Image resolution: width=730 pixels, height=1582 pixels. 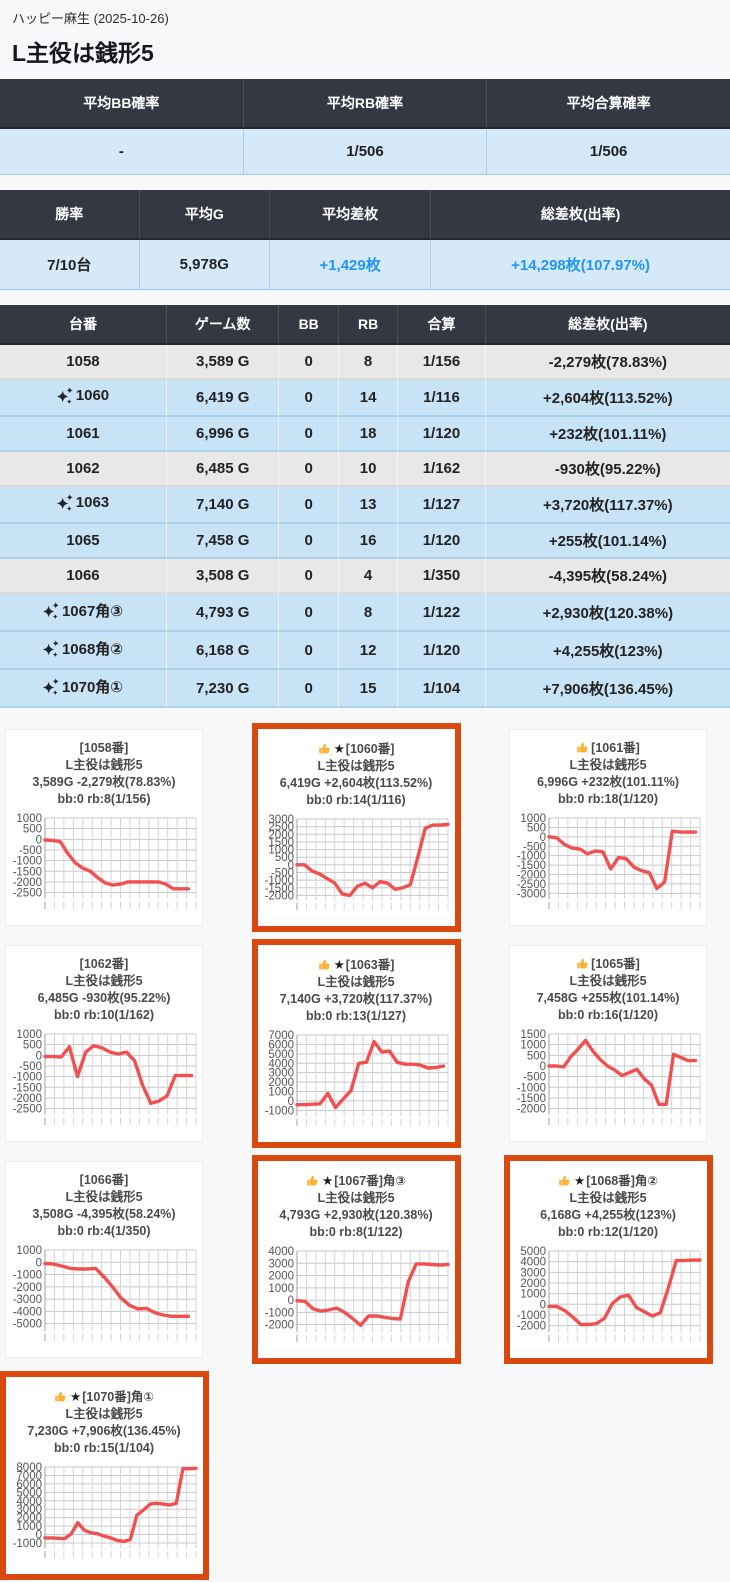 I want to click on rb-cell: 4, so click(x=368, y=576).